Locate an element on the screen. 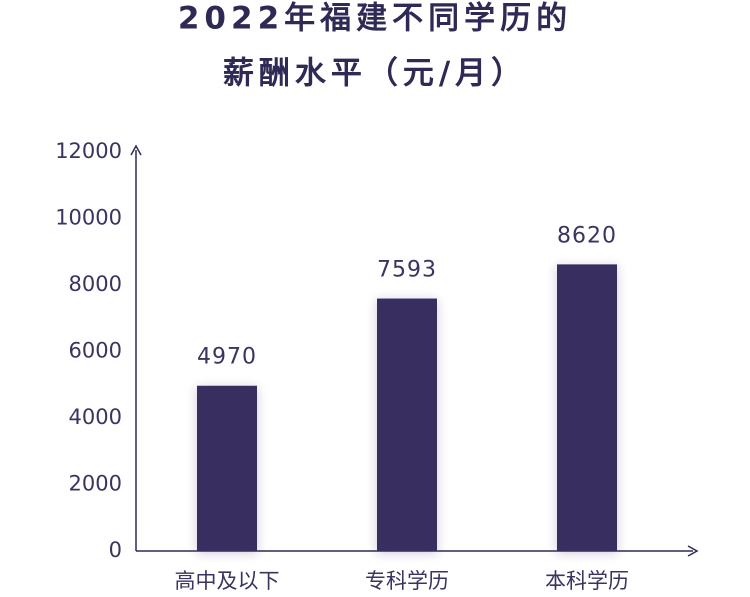 The width and height of the screenshot is (750, 597). x-tick-label: 专科学历 is located at coordinates (407, 581).